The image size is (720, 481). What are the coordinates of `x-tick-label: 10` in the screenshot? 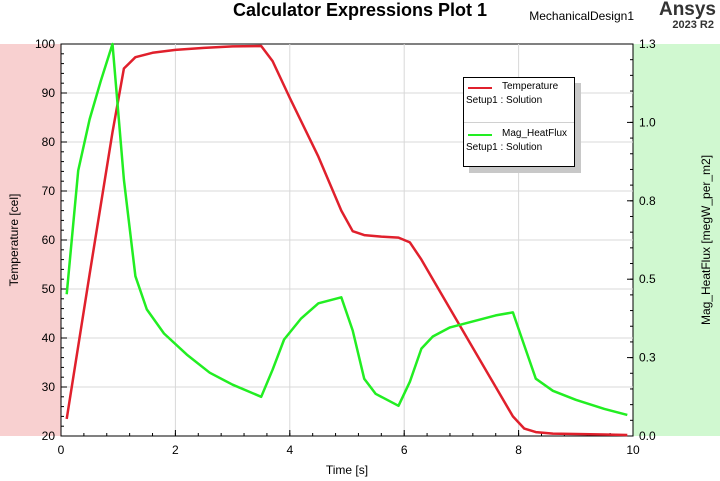 It's located at (633, 450).